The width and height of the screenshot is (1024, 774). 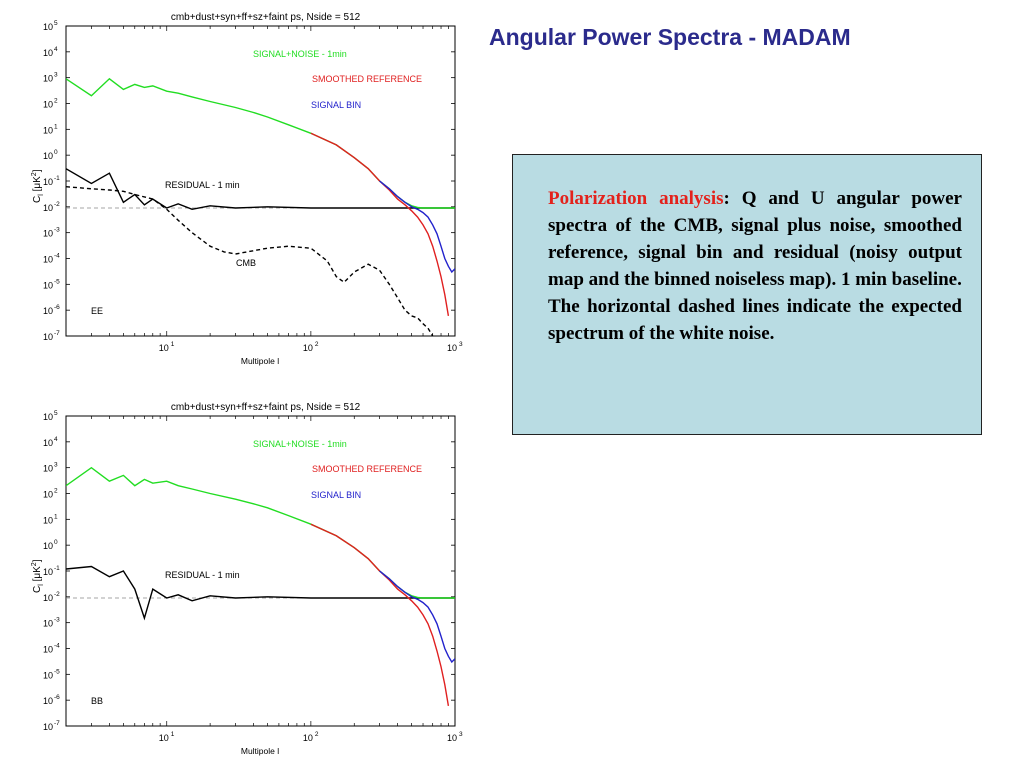 What do you see at coordinates (57, 620) in the screenshot?
I see `y-tick-exponent: -3` at bounding box center [57, 620].